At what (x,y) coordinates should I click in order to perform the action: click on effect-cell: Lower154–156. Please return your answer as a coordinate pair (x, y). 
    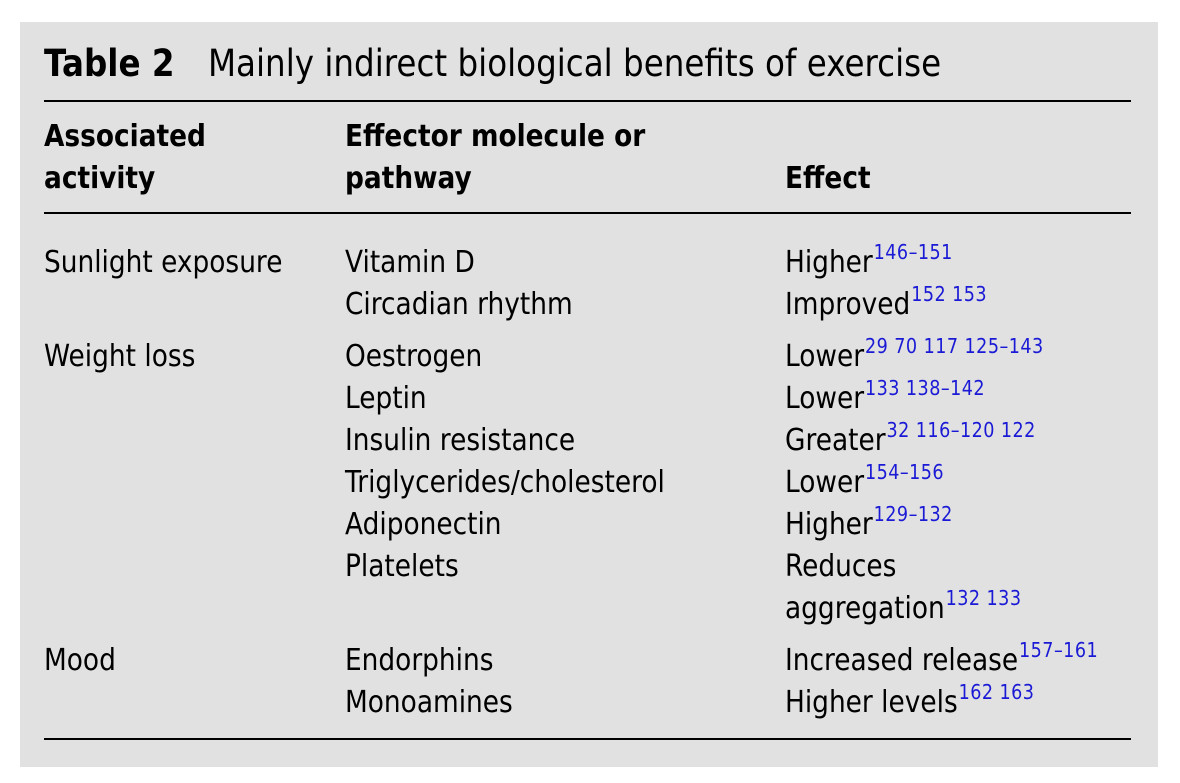
    Looking at the image, I should click on (864, 483).